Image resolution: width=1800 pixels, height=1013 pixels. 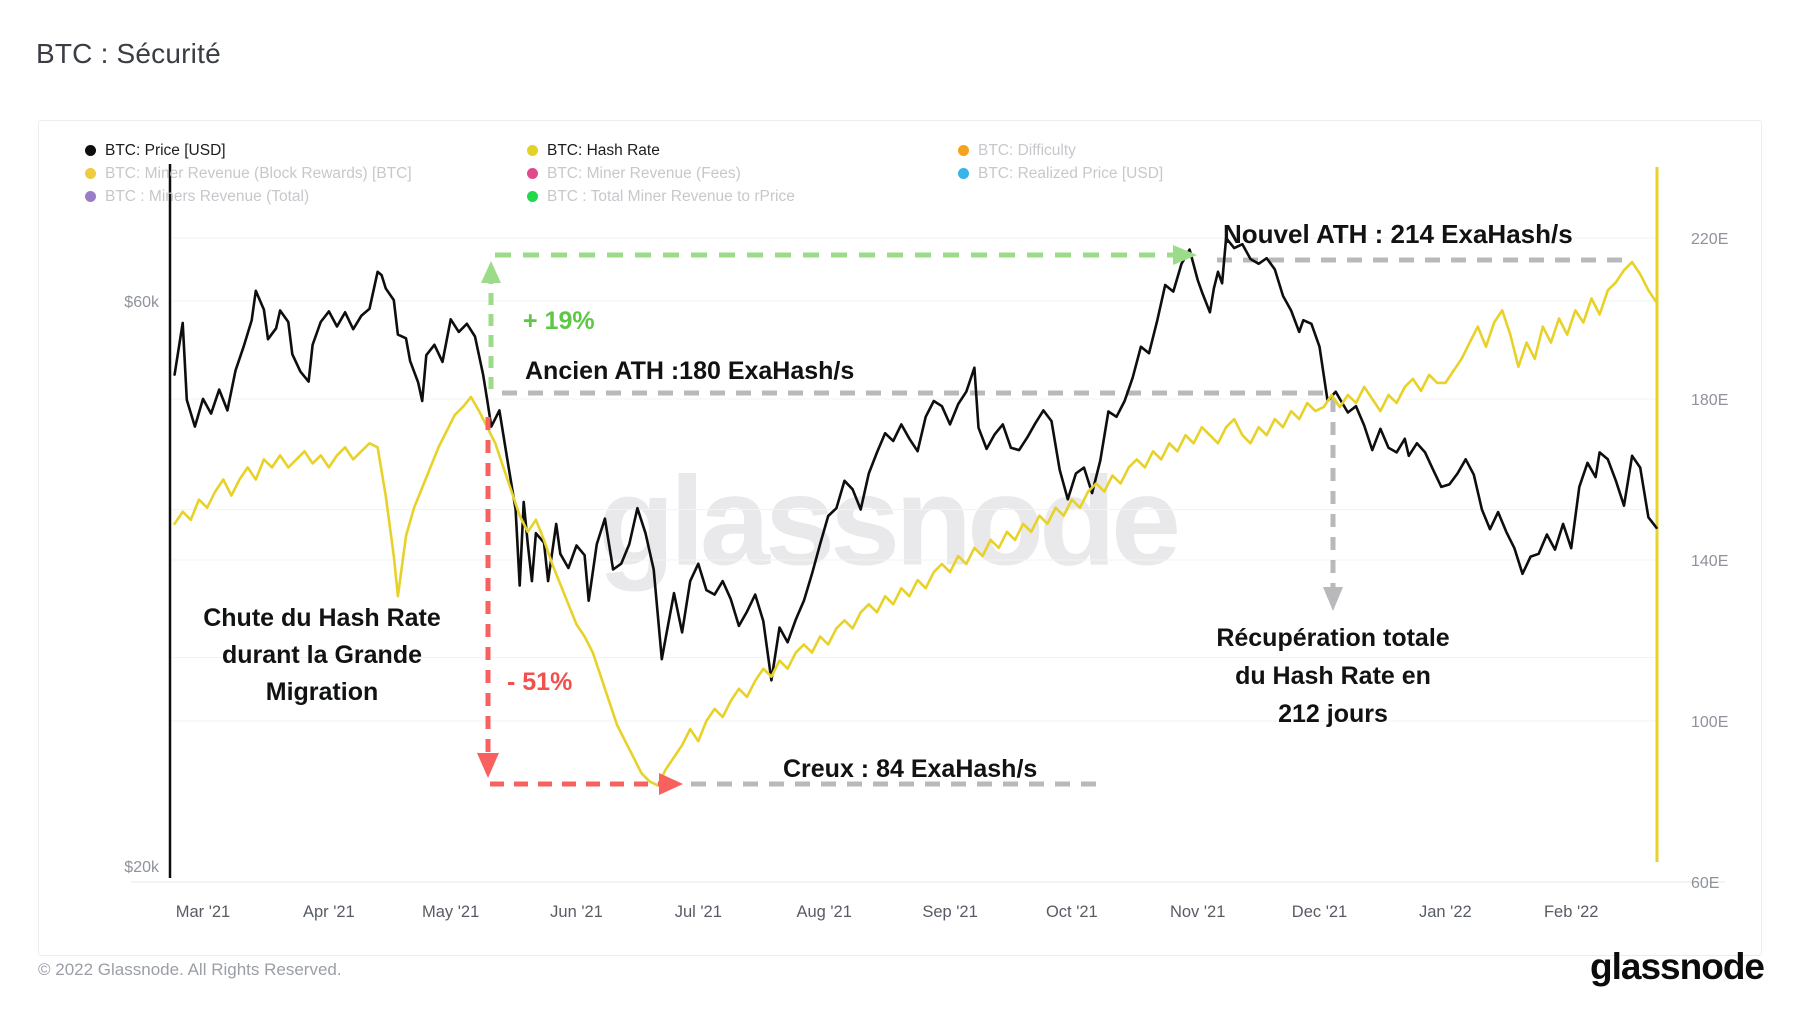 What do you see at coordinates (165, 150) in the screenshot?
I see `legend-item-label: BTC: Price [USD]` at bounding box center [165, 150].